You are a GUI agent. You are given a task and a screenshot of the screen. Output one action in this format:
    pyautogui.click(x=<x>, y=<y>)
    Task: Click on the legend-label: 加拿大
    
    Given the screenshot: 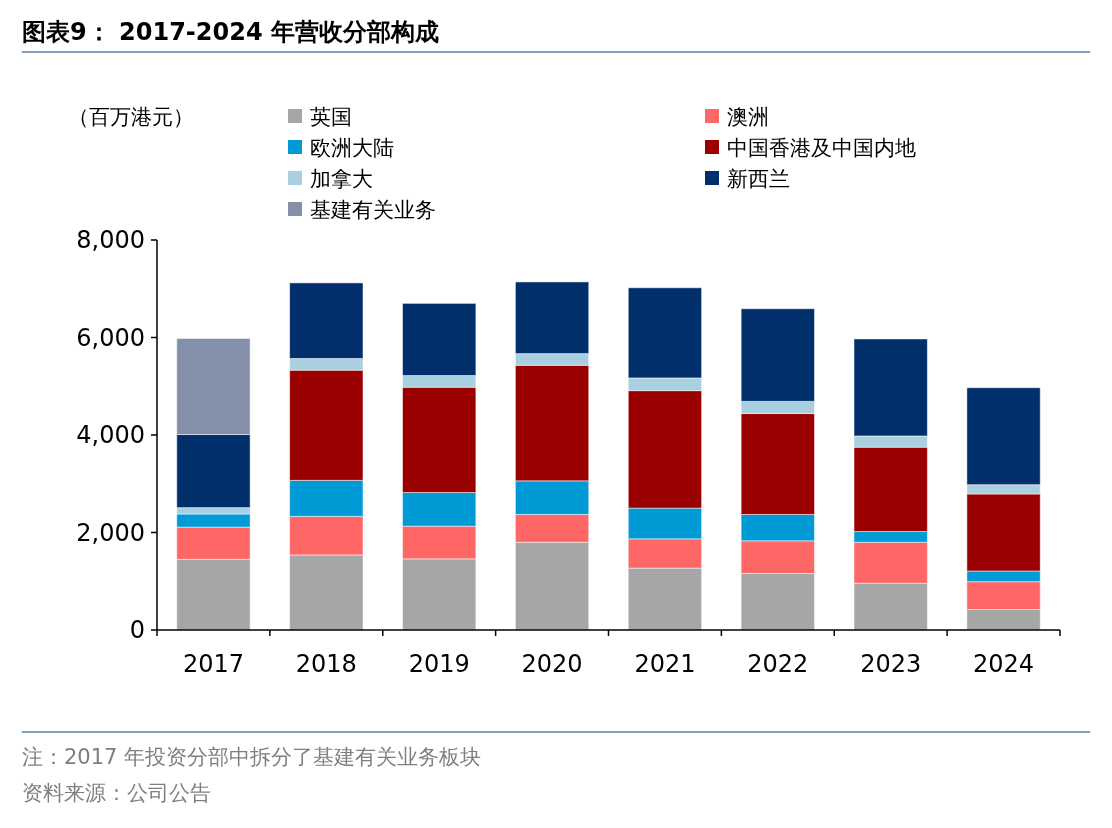 What is the action you would take?
    pyautogui.click(x=341, y=179)
    